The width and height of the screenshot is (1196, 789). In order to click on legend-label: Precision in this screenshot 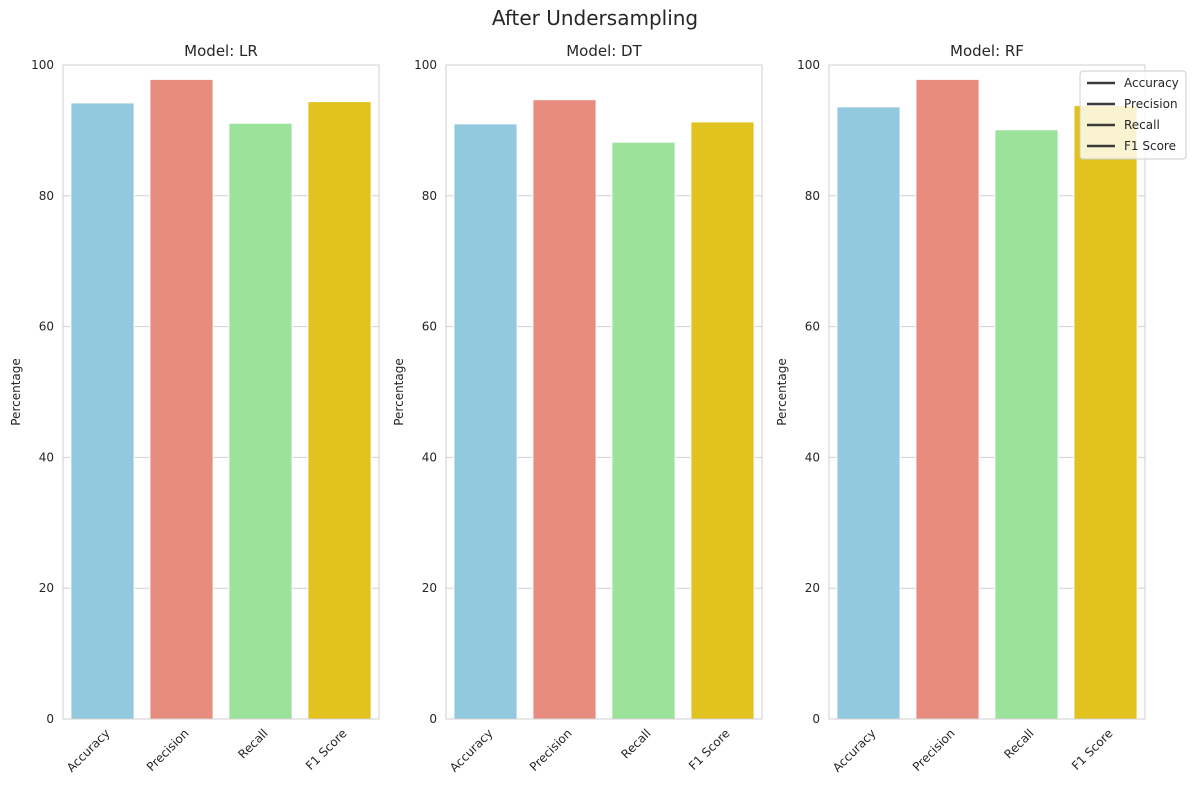, I will do `click(1151, 104)`.